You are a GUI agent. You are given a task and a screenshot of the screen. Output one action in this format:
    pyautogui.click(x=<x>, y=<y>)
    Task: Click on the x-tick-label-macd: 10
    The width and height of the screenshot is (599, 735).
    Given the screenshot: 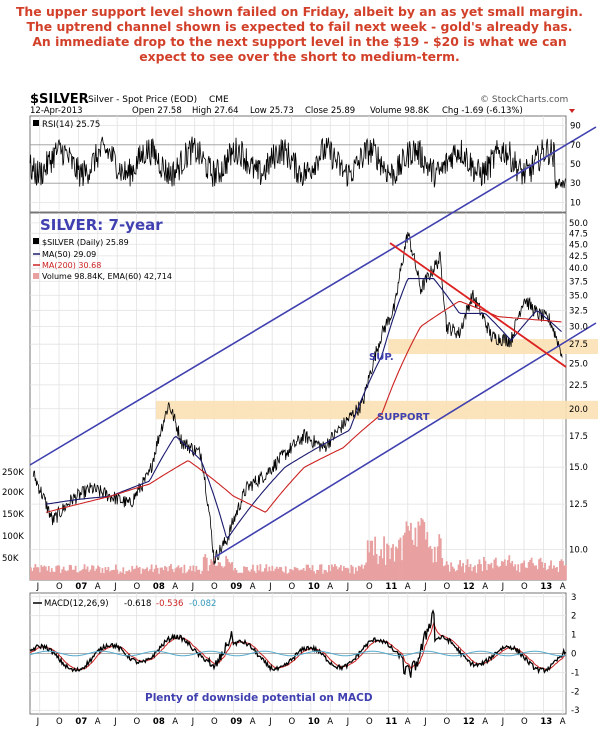 What is the action you would take?
    pyautogui.click(x=314, y=722)
    